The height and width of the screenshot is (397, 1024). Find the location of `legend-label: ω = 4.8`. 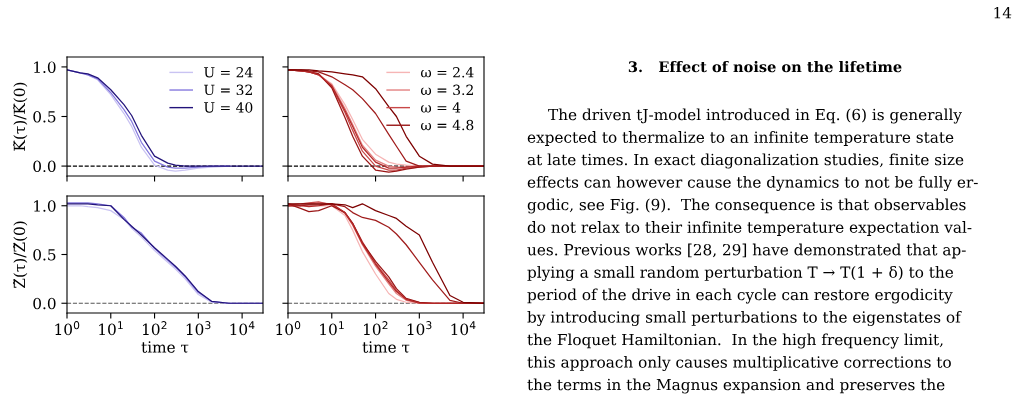

legend-label: ω = 4.8 is located at coordinates (447, 125).